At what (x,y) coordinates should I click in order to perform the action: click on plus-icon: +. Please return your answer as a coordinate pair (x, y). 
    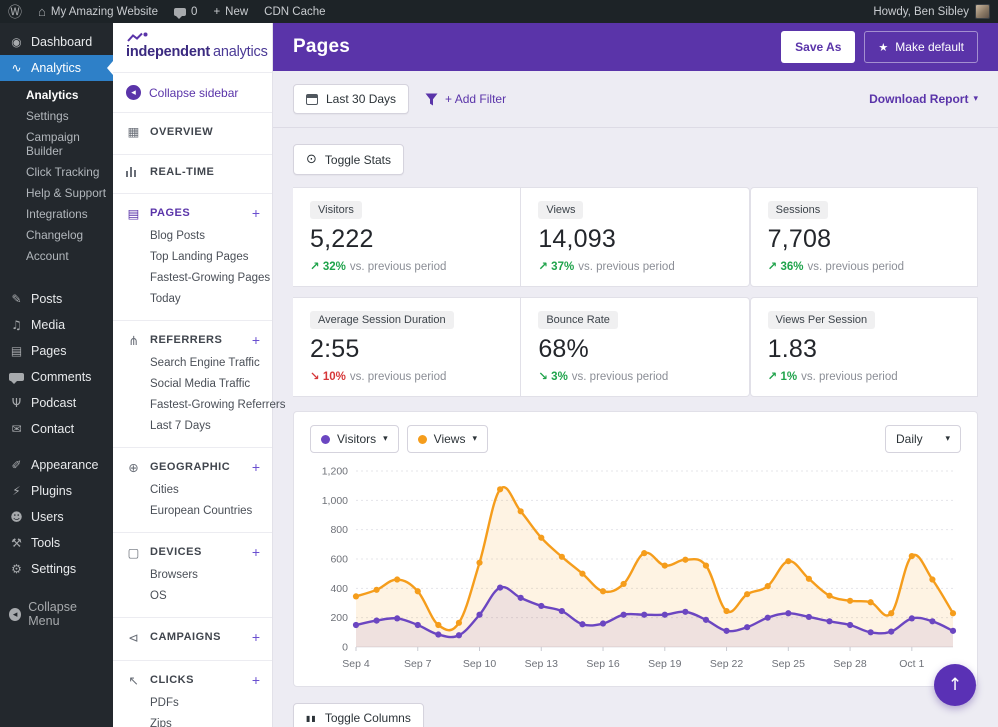
    Looking at the image, I should click on (217, 11).